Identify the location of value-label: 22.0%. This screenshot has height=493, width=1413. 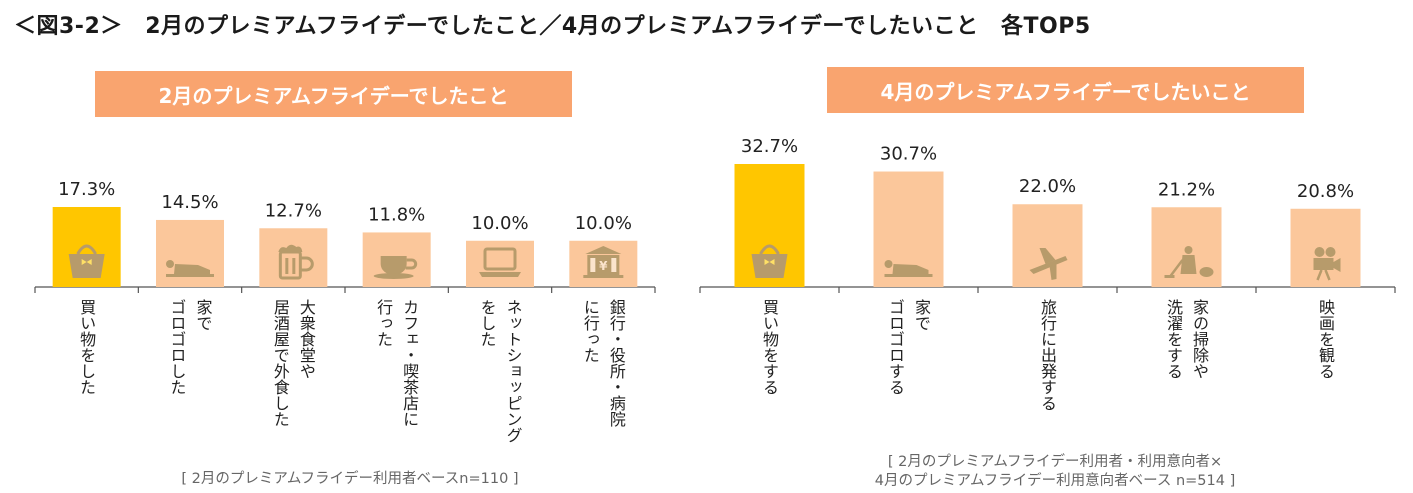
(1047, 186).